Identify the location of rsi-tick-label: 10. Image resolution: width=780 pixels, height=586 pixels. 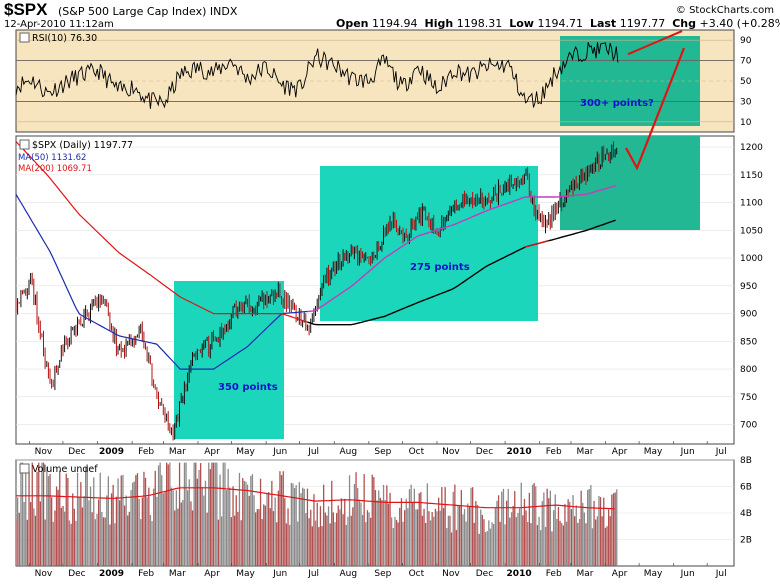
(746, 123).